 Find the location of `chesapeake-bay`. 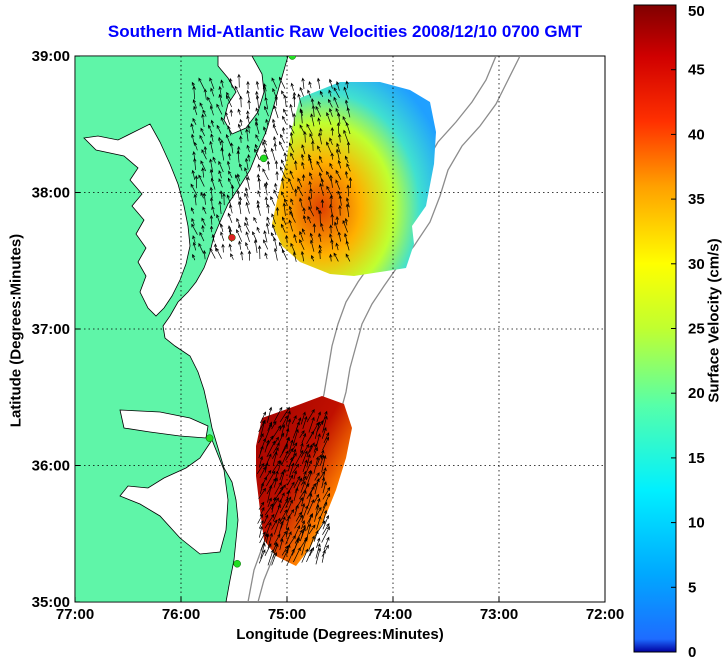

chesapeake-bay is located at coordinates (137, 220).